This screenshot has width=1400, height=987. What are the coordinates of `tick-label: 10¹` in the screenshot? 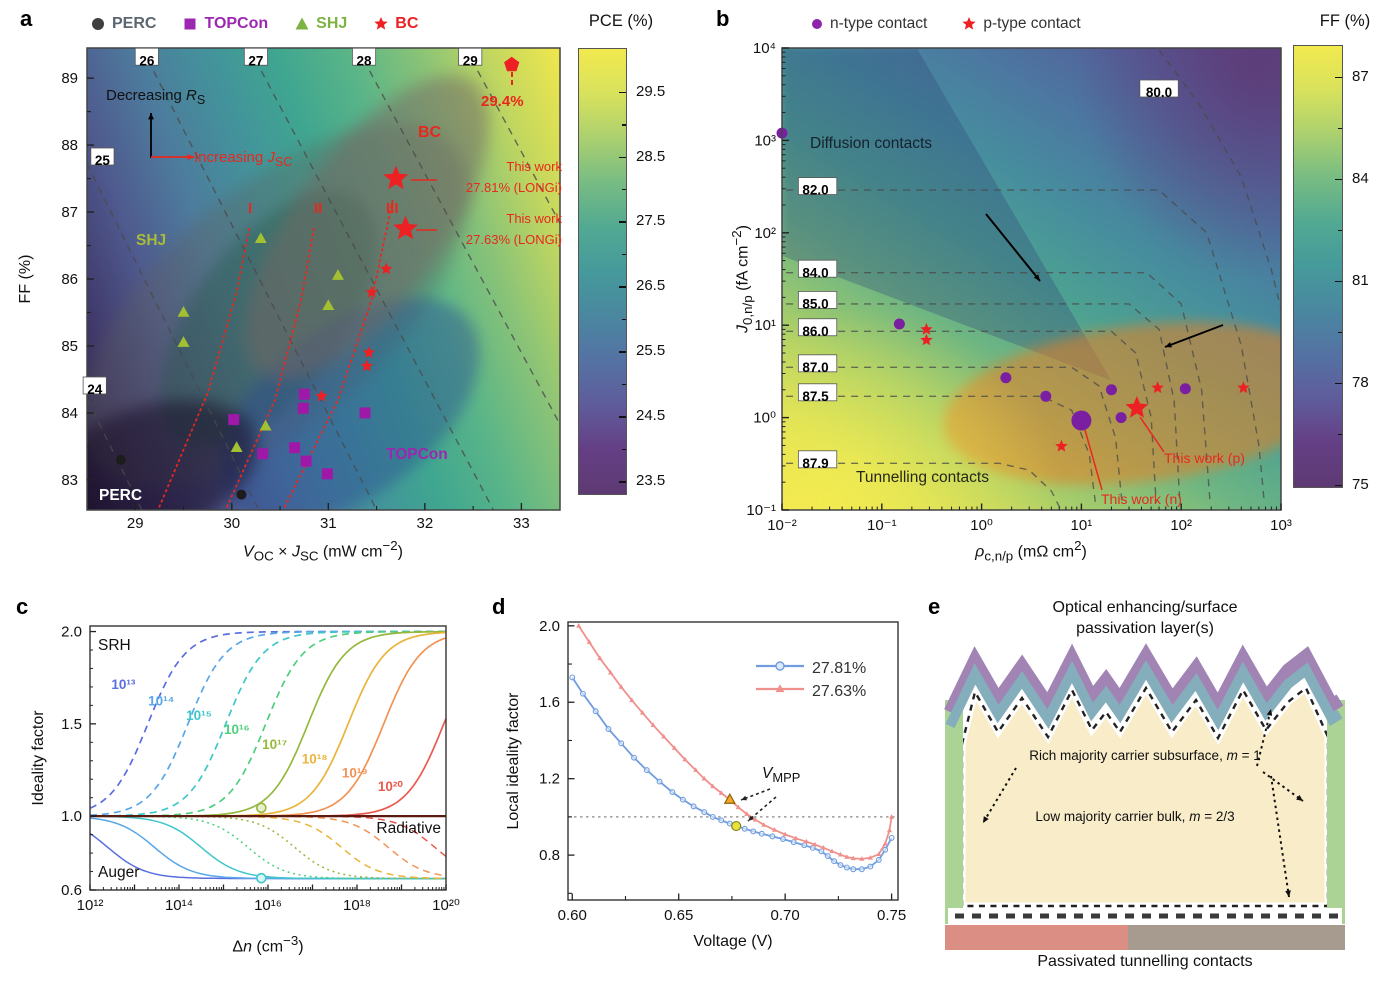 It's located at (1082, 525).